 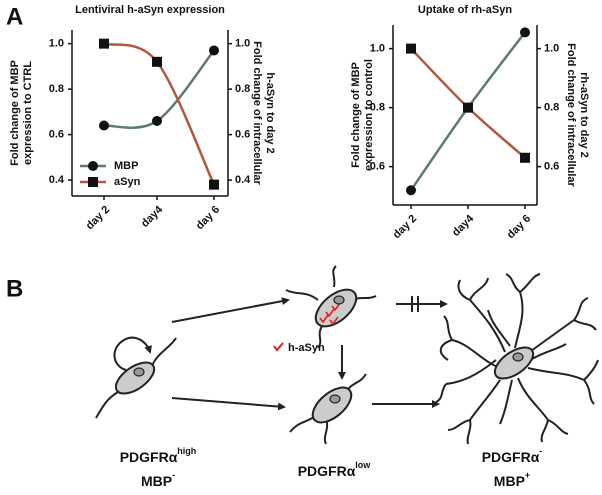 I want to click on y-axis-label: expression to CTRL, so click(x=28, y=113).